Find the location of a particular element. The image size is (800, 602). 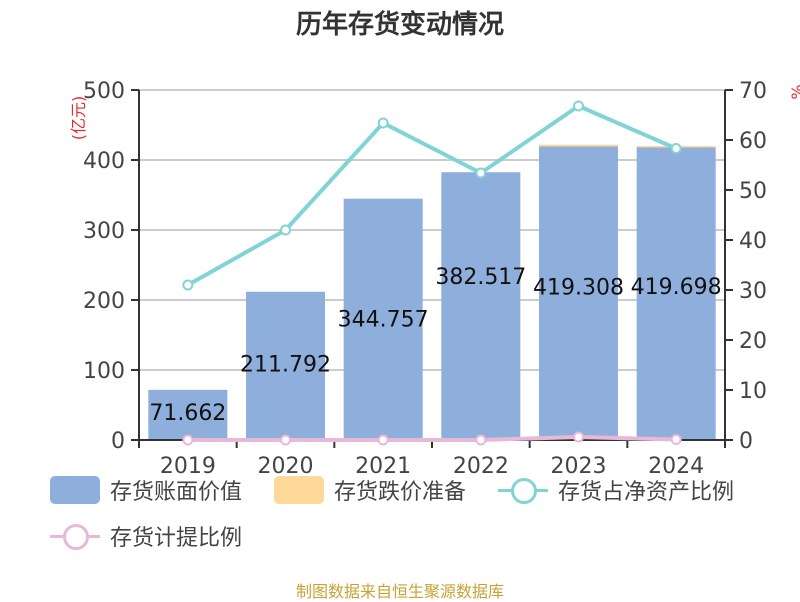

left-tick-label: 100 is located at coordinates (104, 371).